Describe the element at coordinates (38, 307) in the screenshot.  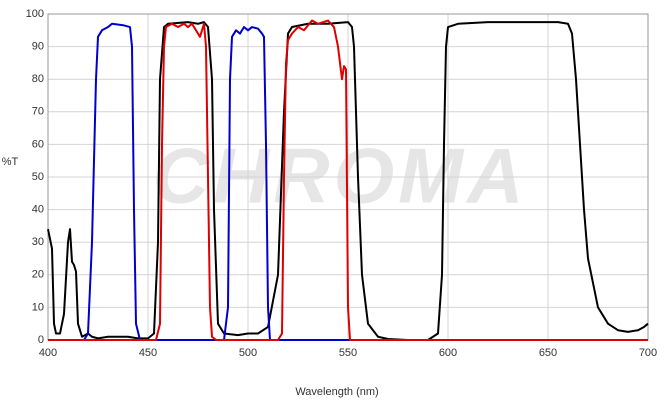
I see `y-tick-label: 10` at that location.